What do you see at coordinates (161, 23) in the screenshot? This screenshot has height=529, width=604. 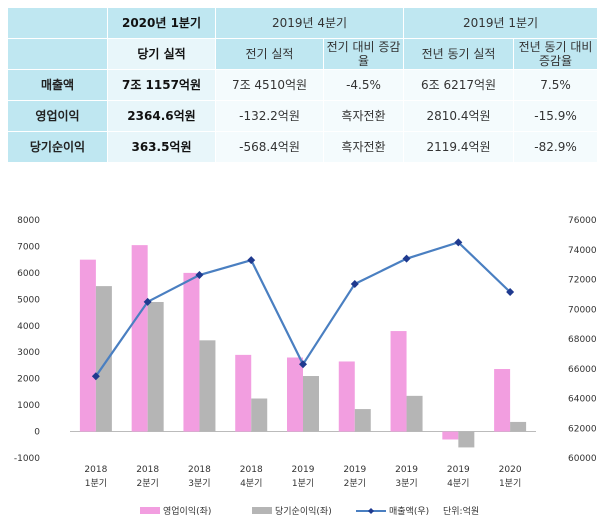 I see `header-current-period: 2020년 1분기` at bounding box center [161, 23].